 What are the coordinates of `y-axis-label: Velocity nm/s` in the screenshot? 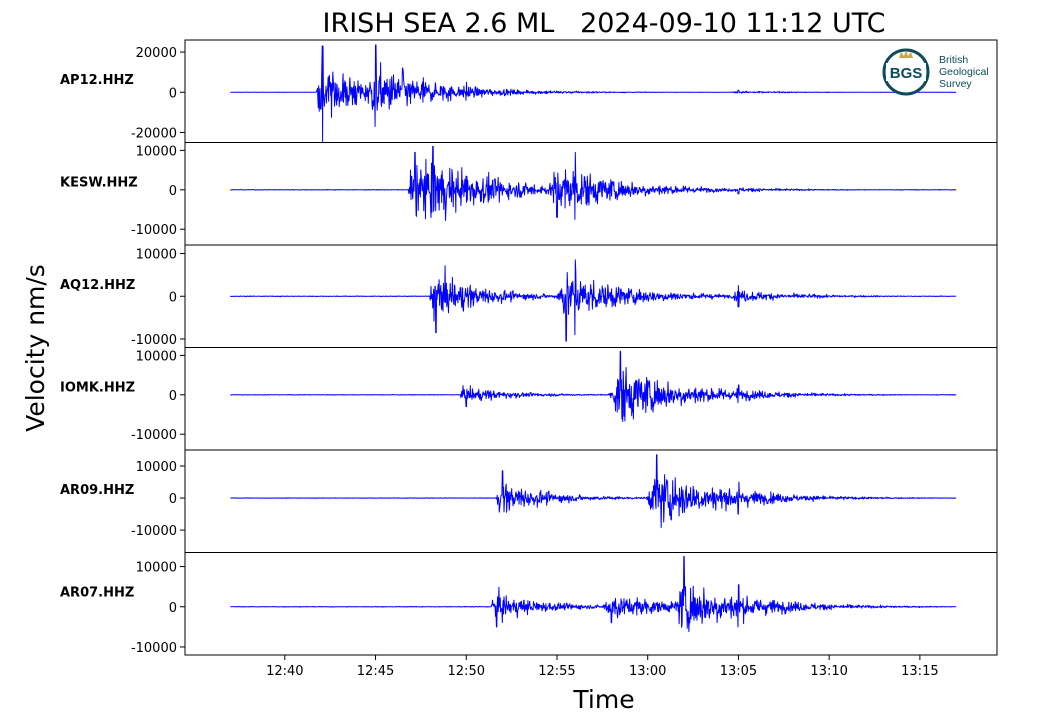 It's located at (35, 348).